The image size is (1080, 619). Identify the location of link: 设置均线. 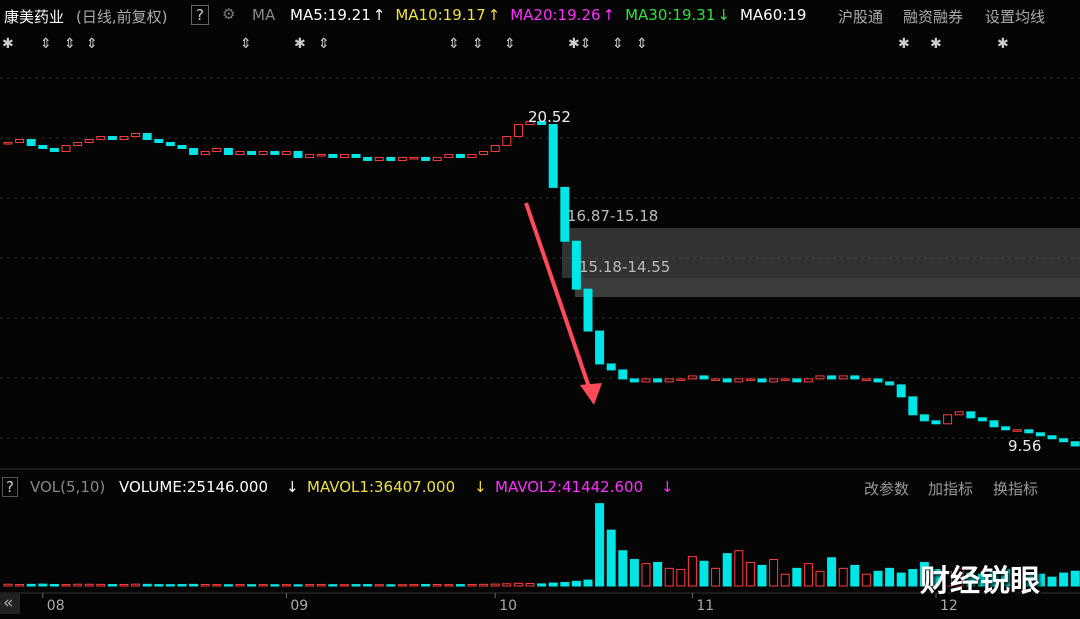
(1015, 17).